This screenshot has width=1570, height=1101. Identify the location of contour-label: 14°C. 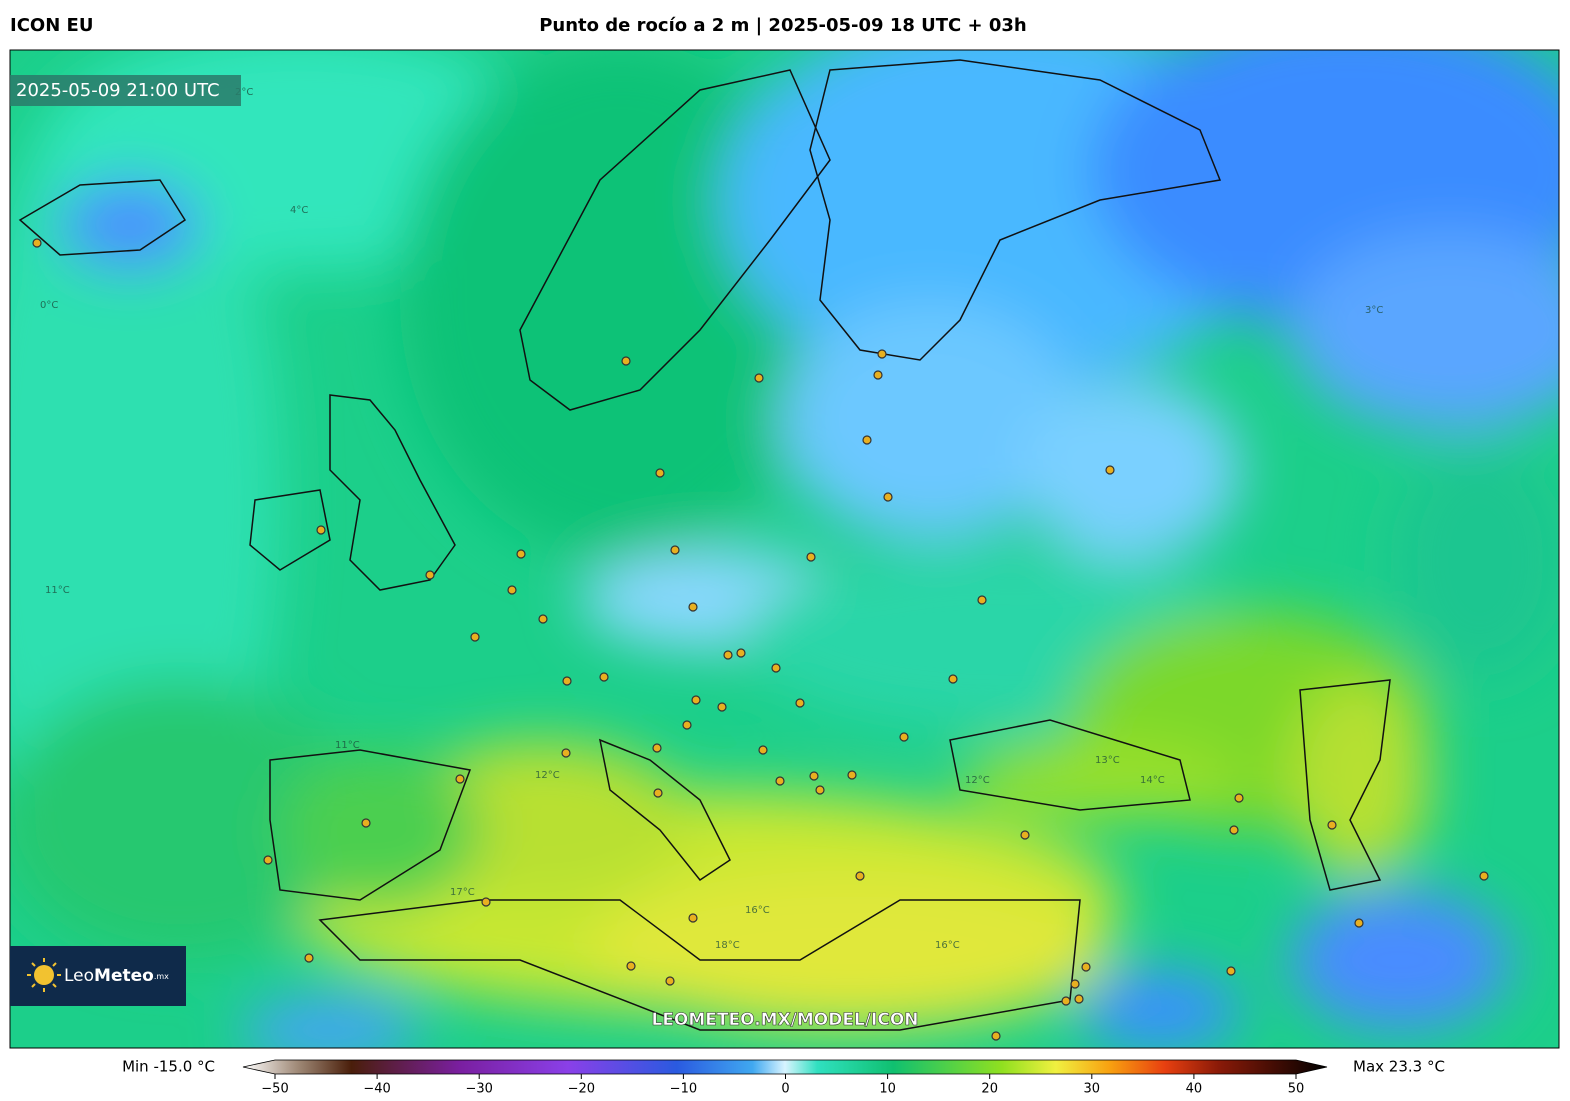
(1152, 780).